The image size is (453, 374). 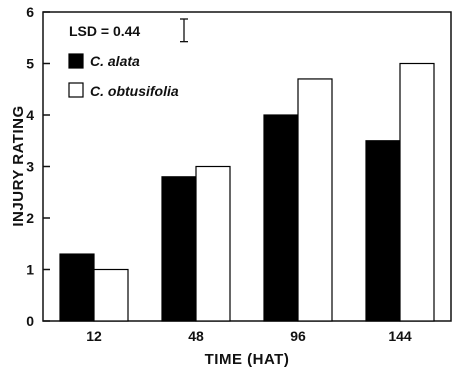 What do you see at coordinates (104, 31) in the screenshot?
I see `lsd-label: LSD = 0.44` at bounding box center [104, 31].